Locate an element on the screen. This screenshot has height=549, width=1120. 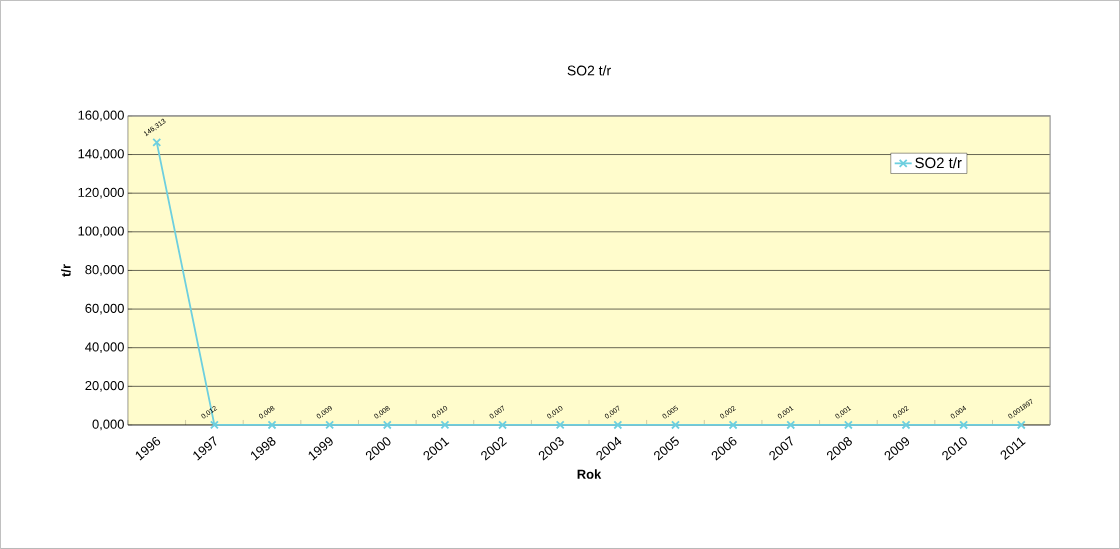
y-tick-label: 120,000 is located at coordinates (101, 193).